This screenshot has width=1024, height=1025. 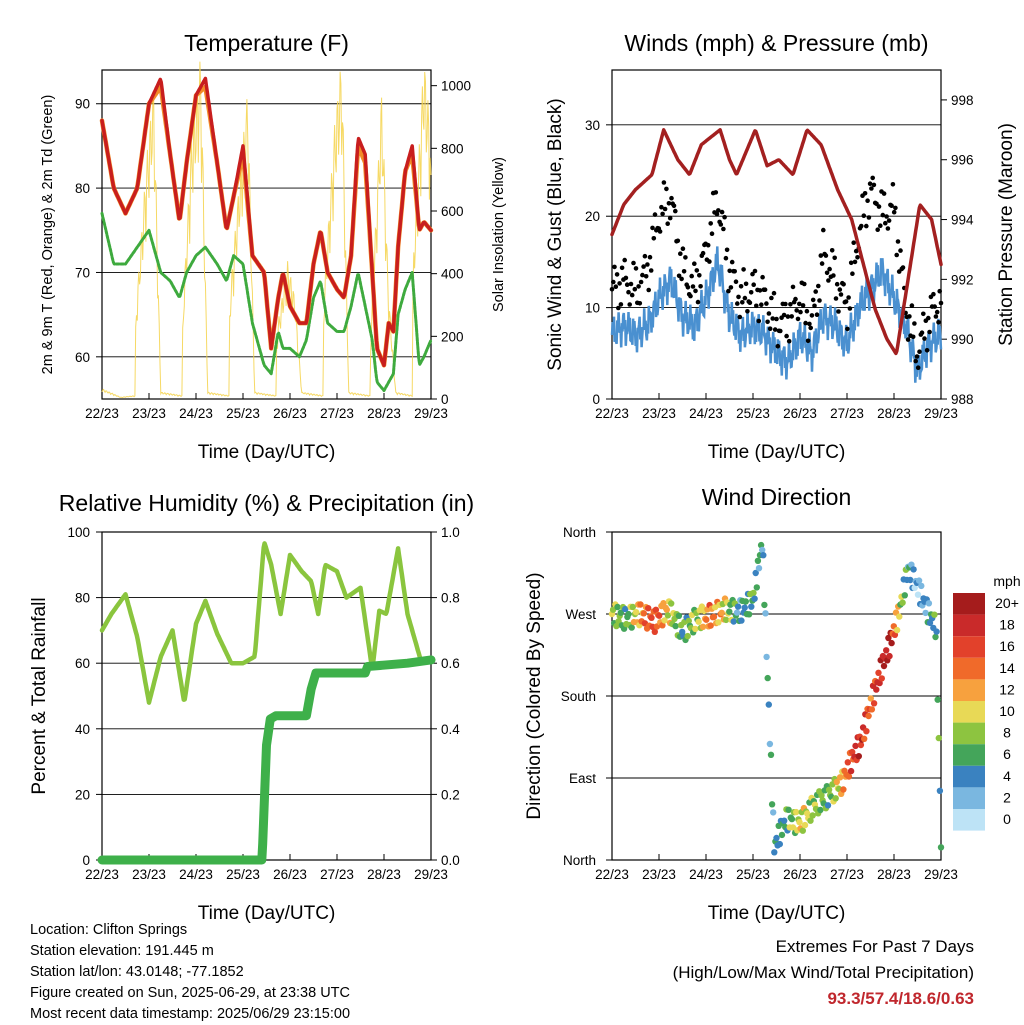 What do you see at coordinates (534, 695) in the screenshot?
I see `y-axis-label: Direction (Colored By Speed)` at bounding box center [534, 695].